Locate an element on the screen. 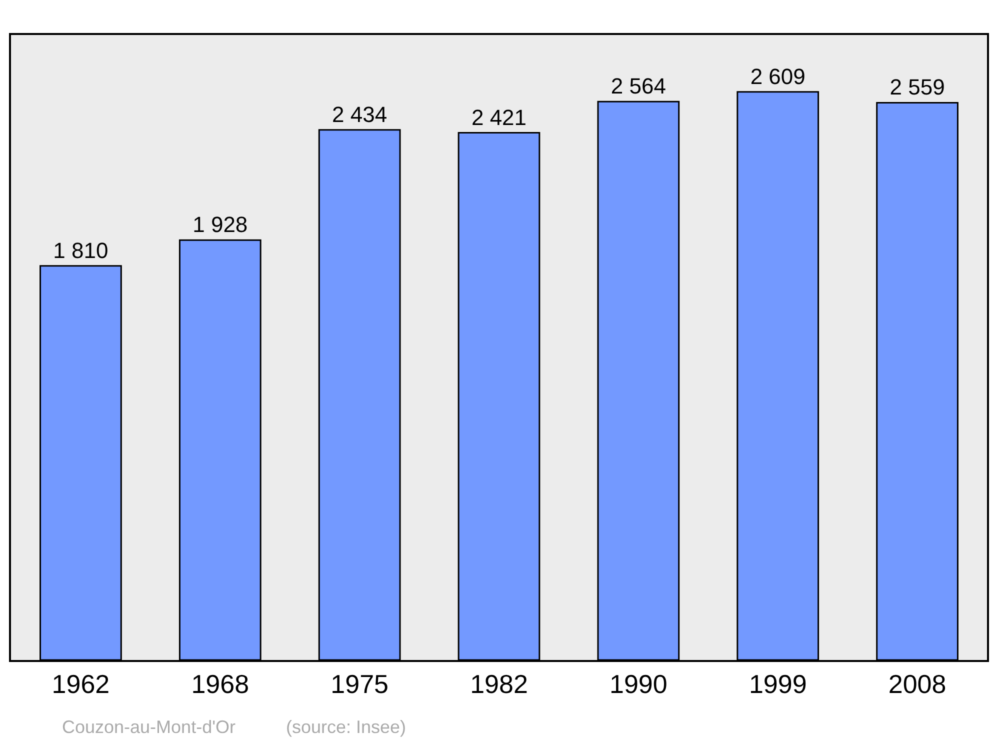 Image resolution: width=1000 pixels, height=747 pixels. x-tick-label: 1999 is located at coordinates (777, 684).